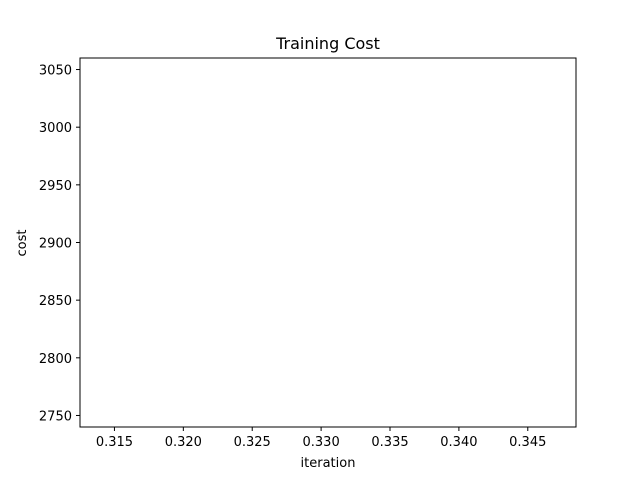 The width and height of the screenshot is (640, 484). Describe the element at coordinates (55, 359) in the screenshot. I see `y-tick-label: 2800` at that location.